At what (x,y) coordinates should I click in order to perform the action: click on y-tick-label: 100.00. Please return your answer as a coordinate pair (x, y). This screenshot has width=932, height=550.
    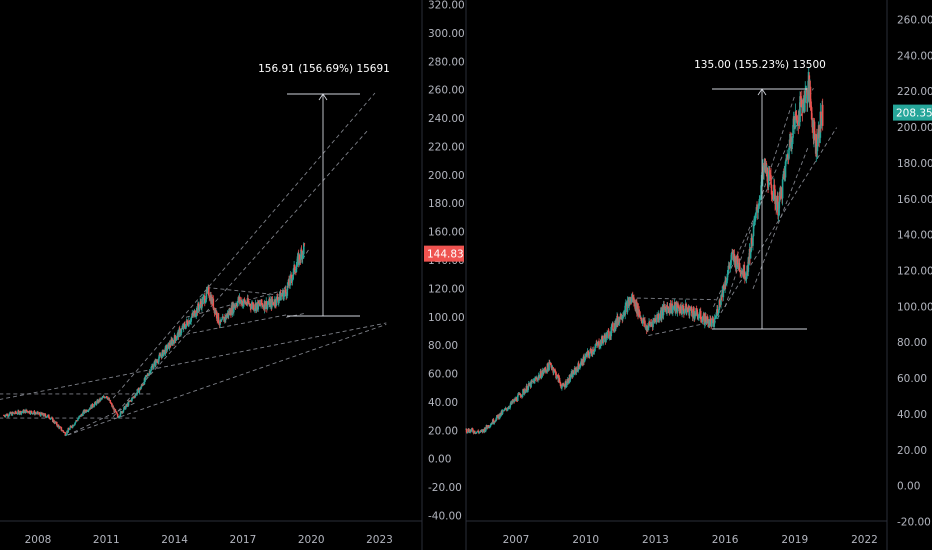
    Looking at the image, I should click on (914, 307).